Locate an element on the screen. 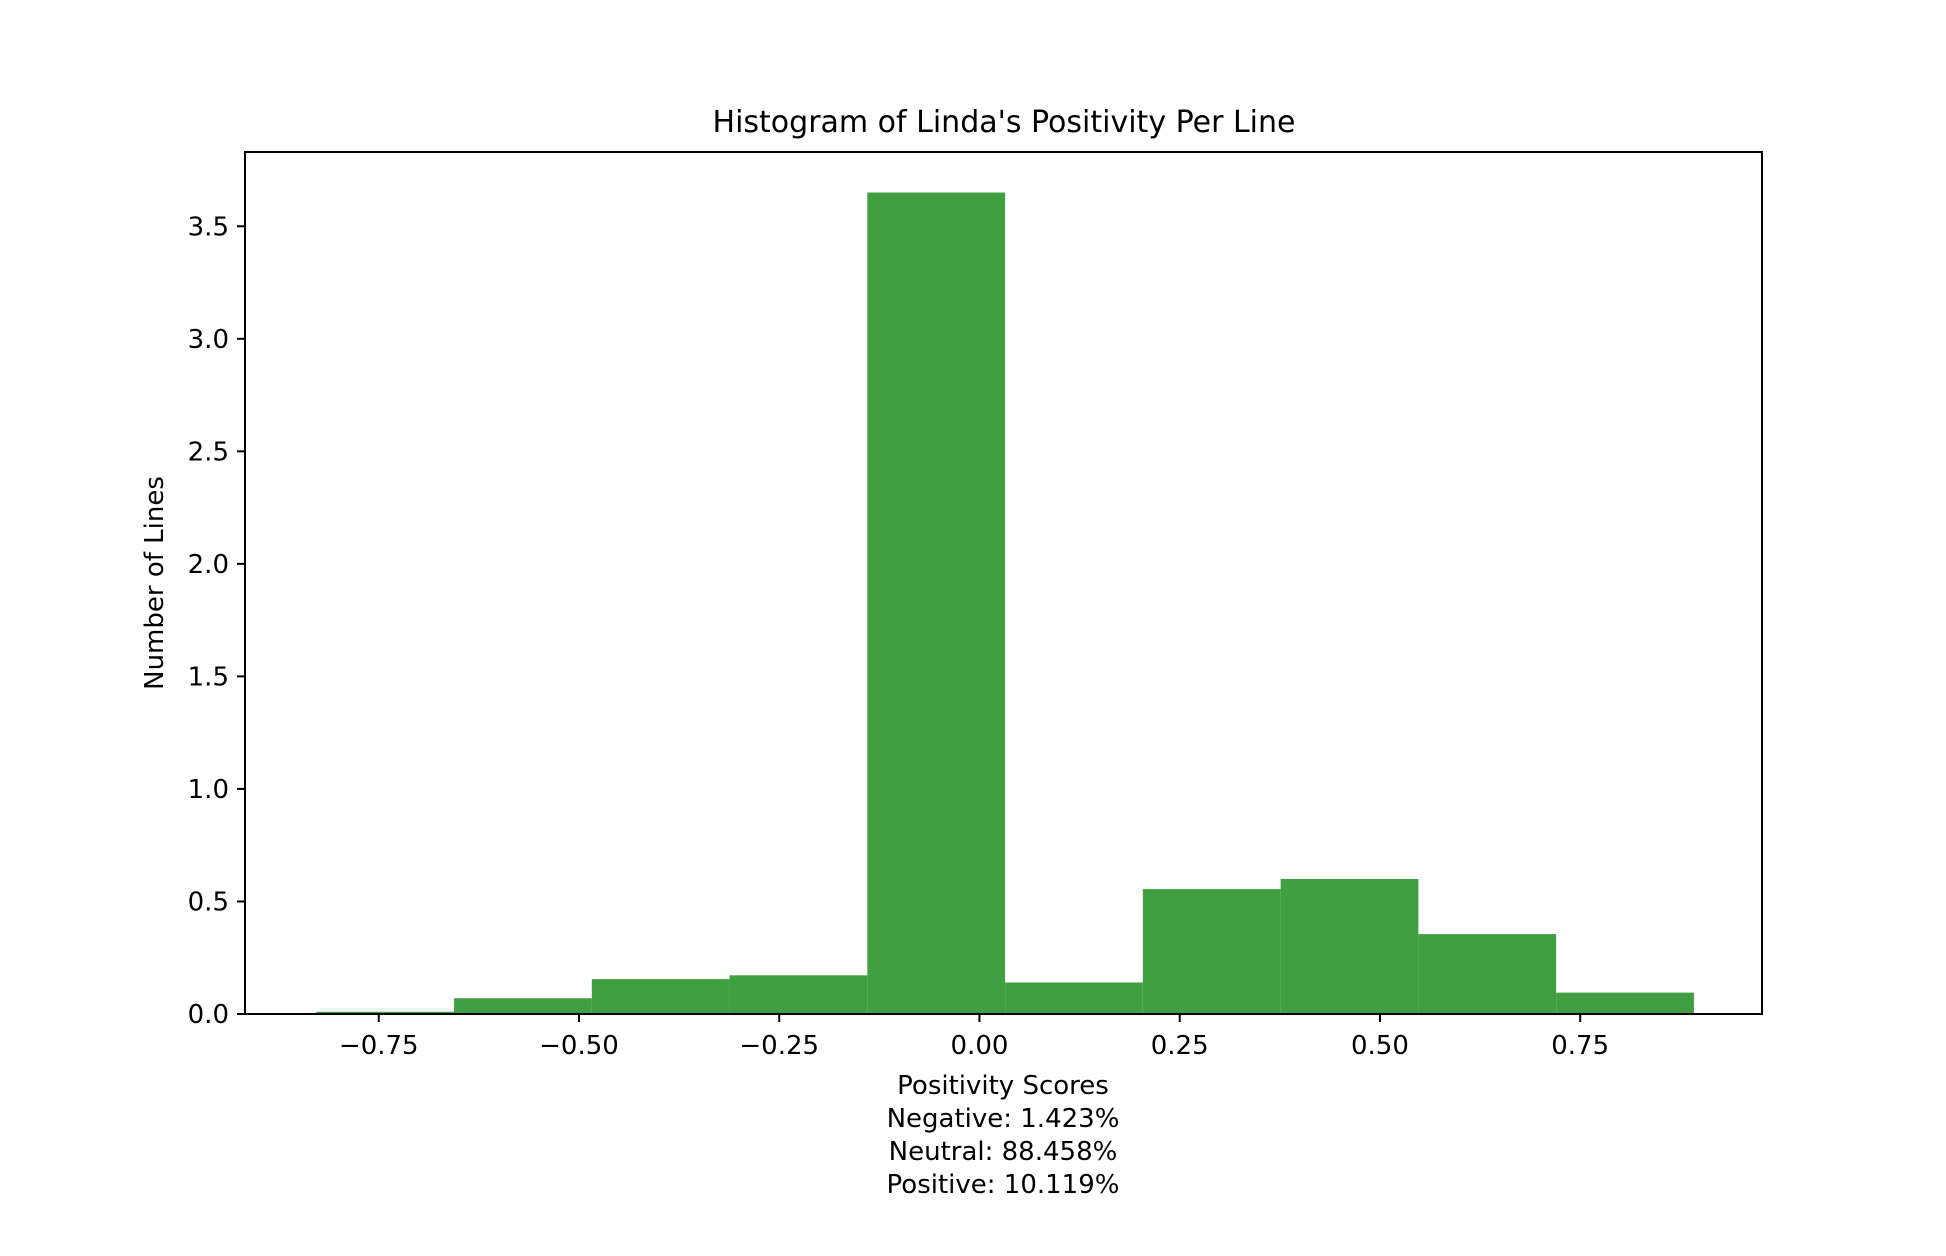 The image size is (1946, 1256). y-tick-label: 1.5 is located at coordinates (208, 677).